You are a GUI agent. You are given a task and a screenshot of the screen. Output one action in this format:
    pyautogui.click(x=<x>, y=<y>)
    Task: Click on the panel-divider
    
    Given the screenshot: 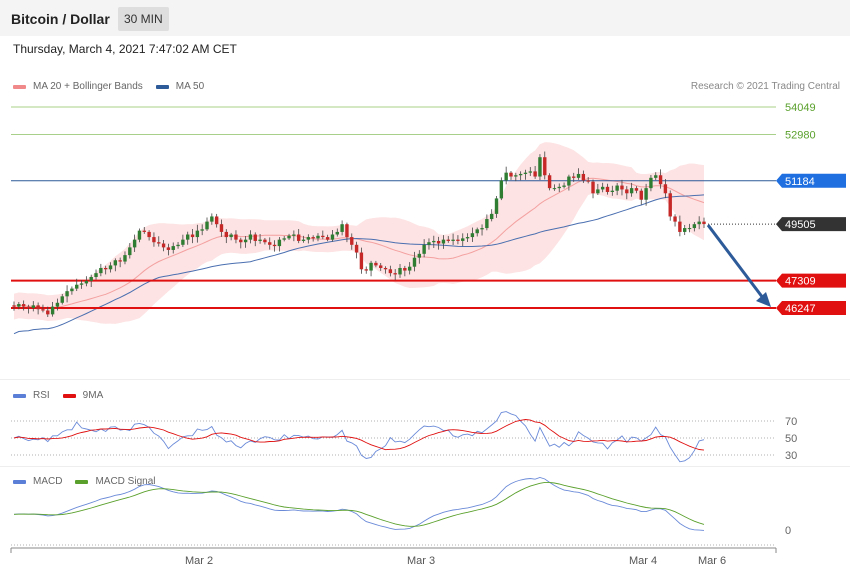 What is the action you would take?
    pyautogui.click(x=425, y=379)
    